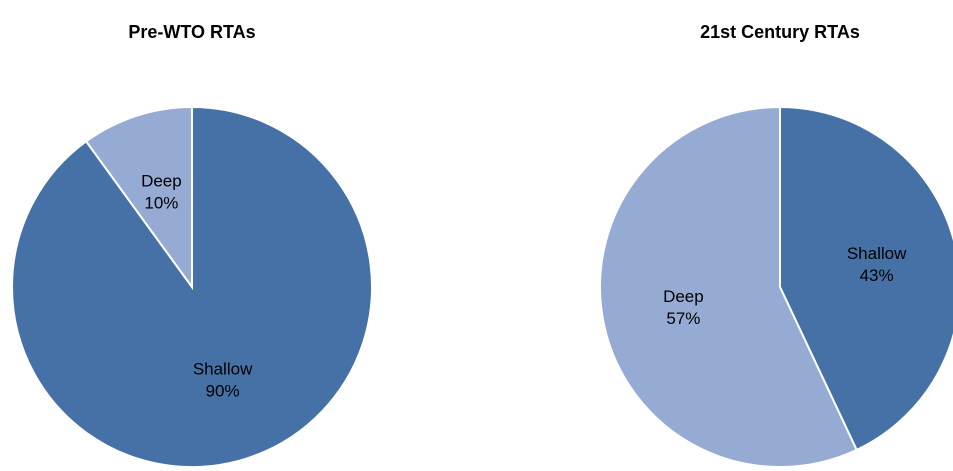 The image size is (953, 471). Describe the element at coordinates (877, 275) in the screenshot. I see `slice-value-label: 43%` at that location.